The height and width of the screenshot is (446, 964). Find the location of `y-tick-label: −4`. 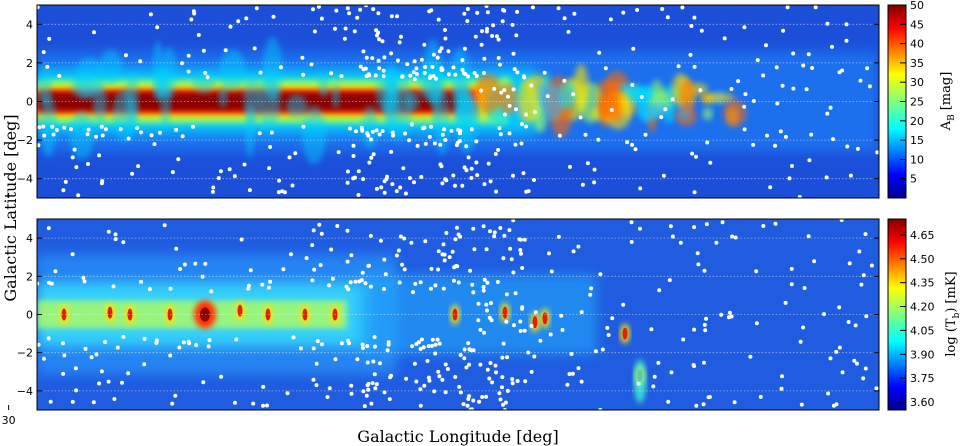

y-tick-label: −4 is located at coordinates (25, 391).